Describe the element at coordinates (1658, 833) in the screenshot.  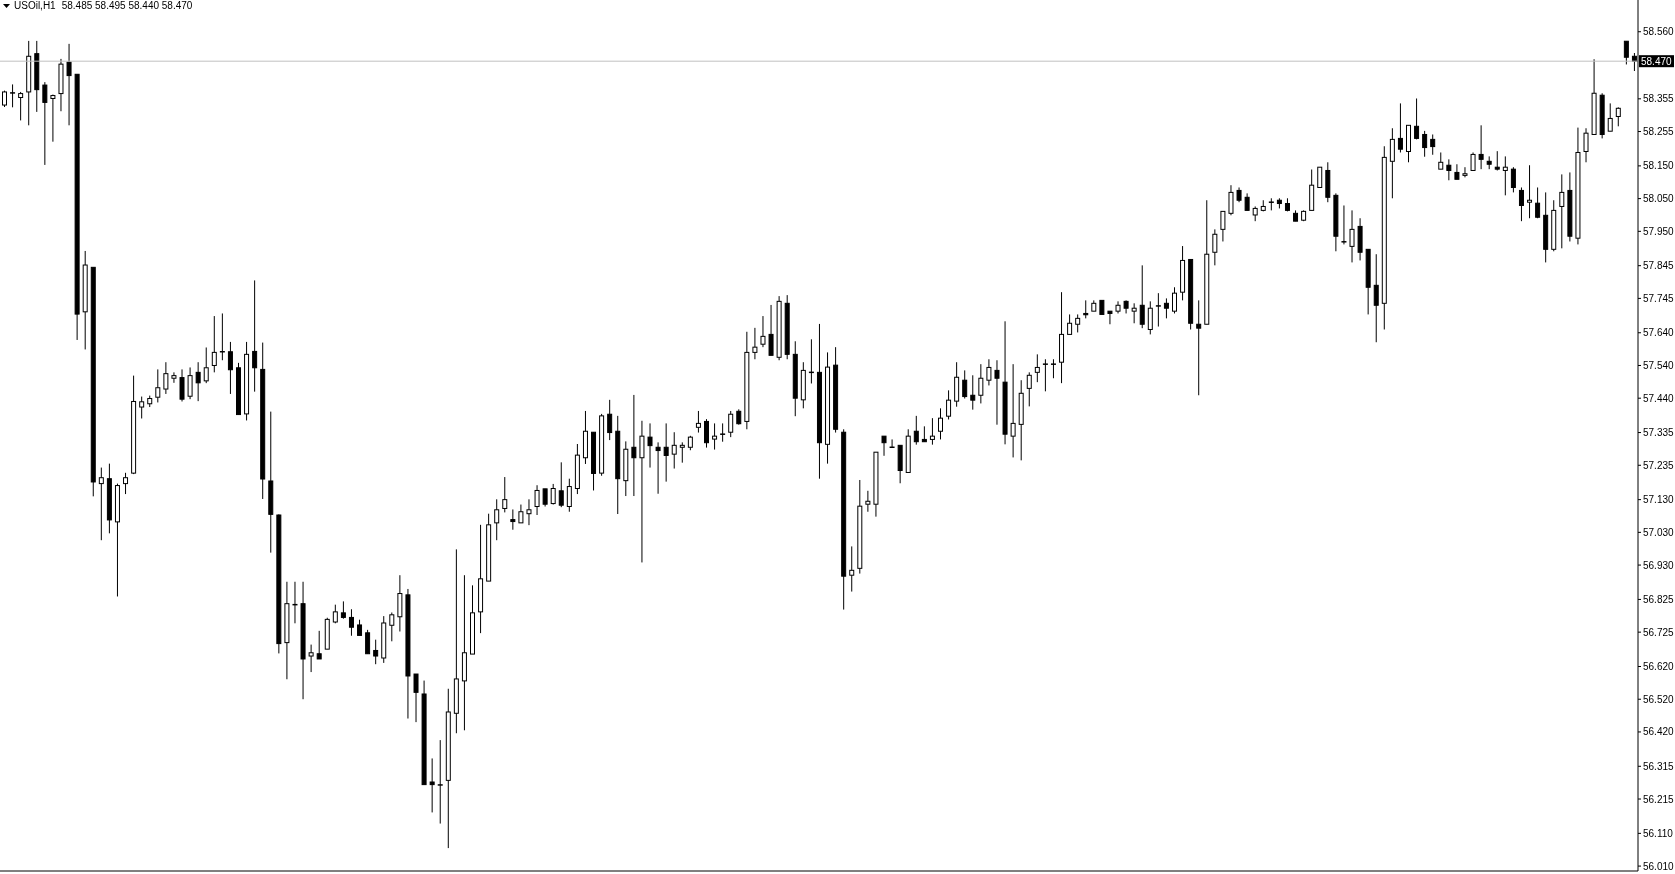
I see `y-tick-label: 56.110` at that location.